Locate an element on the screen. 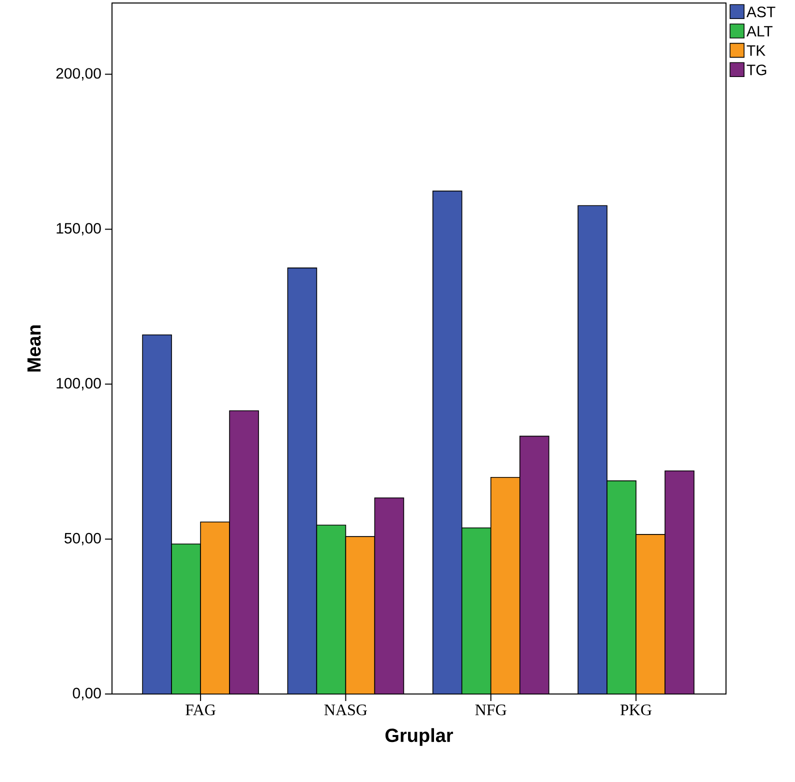  legend-label: TG is located at coordinates (756, 70).